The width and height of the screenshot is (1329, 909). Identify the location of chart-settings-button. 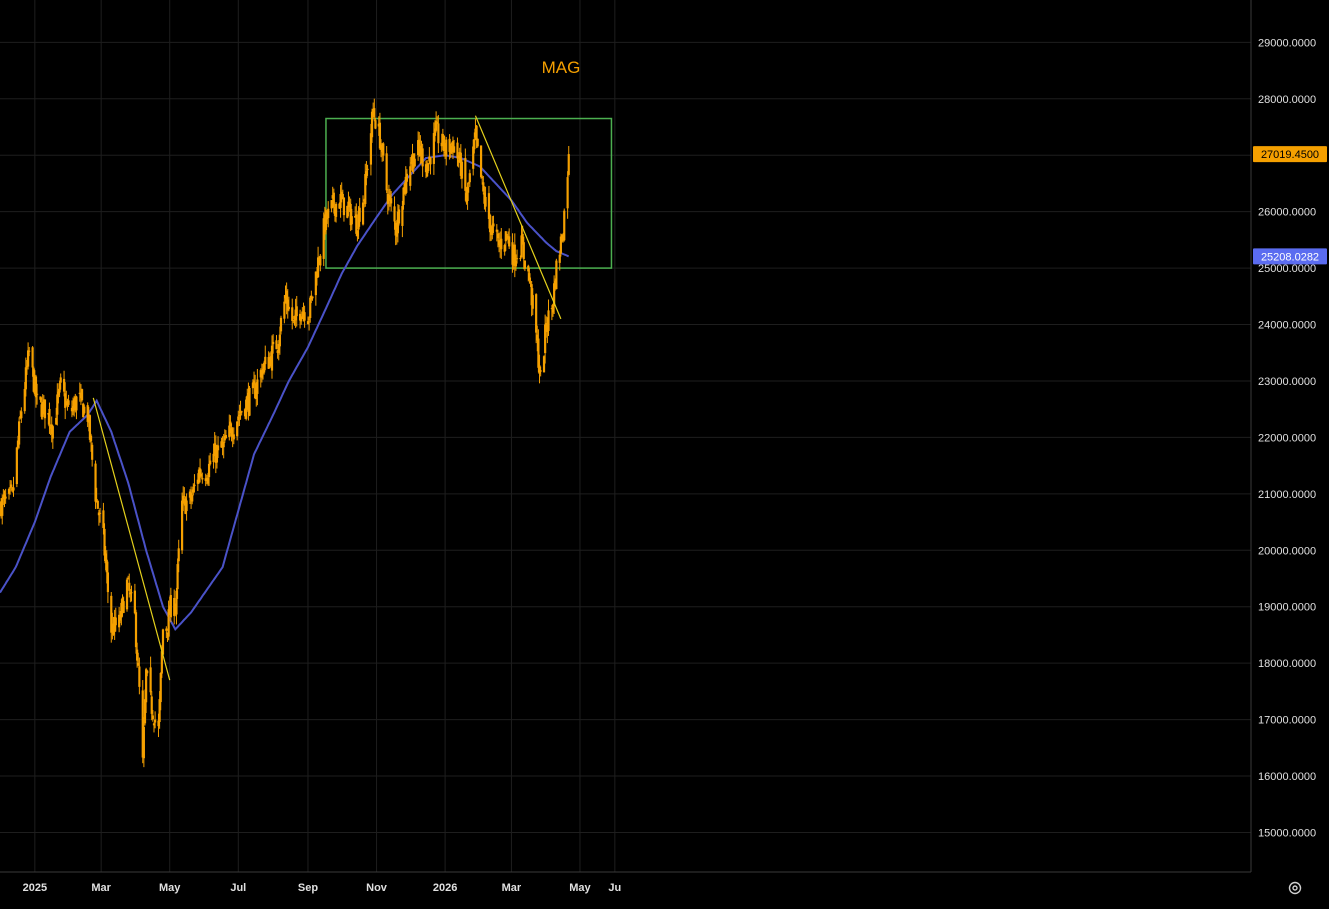
(1295, 888).